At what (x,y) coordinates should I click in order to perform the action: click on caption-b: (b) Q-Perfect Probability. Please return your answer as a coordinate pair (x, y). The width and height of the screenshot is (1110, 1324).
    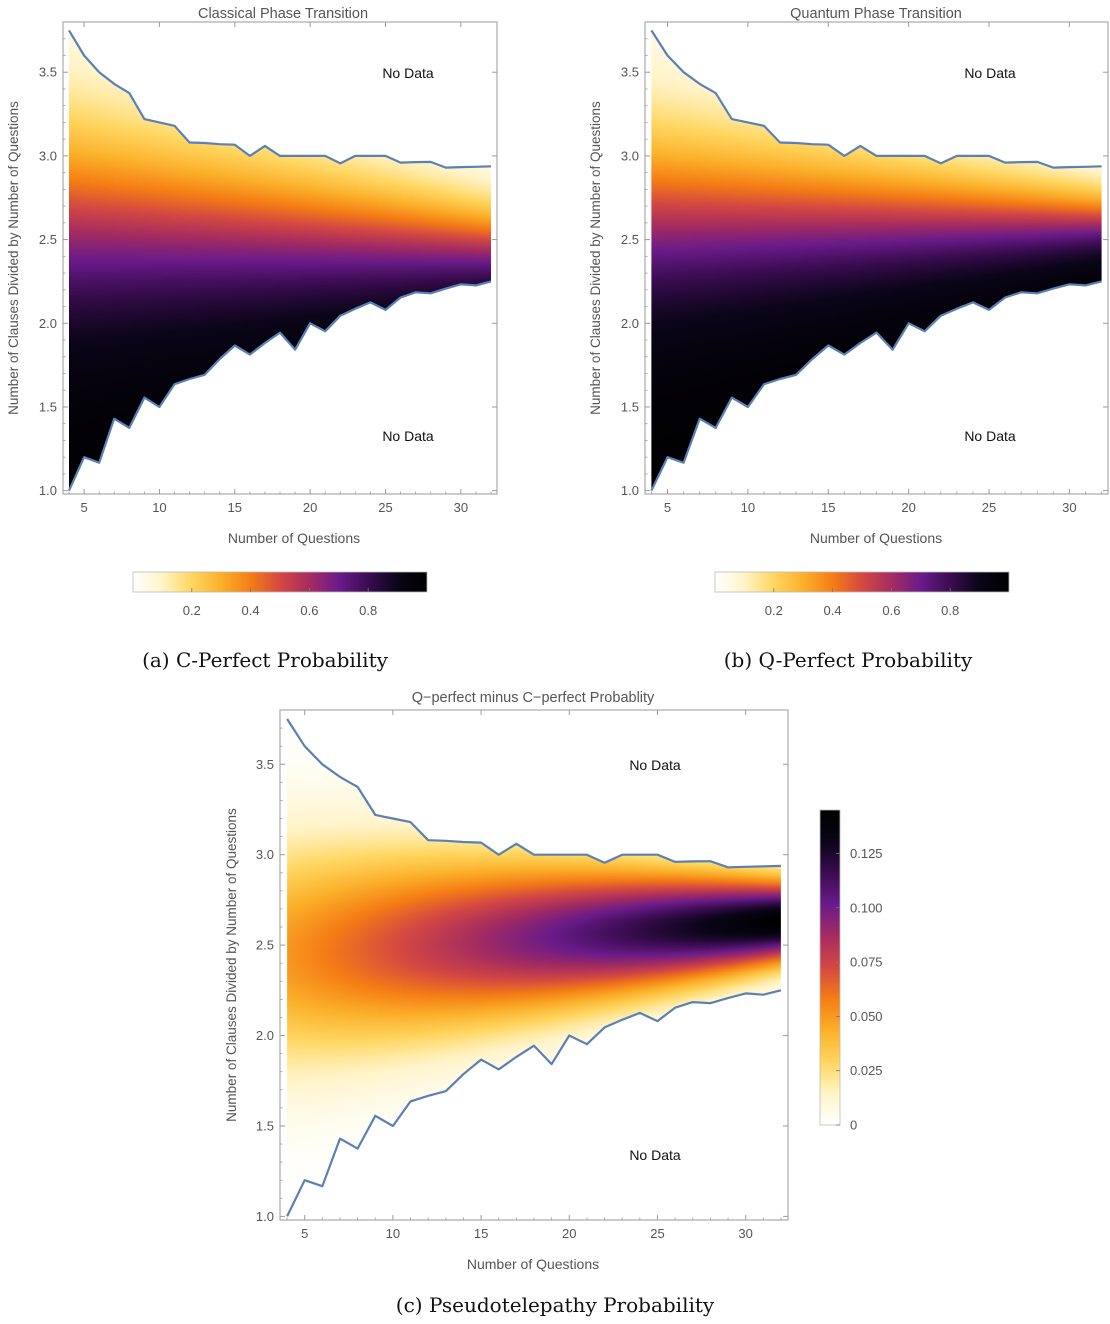
    Looking at the image, I should click on (848, 660).